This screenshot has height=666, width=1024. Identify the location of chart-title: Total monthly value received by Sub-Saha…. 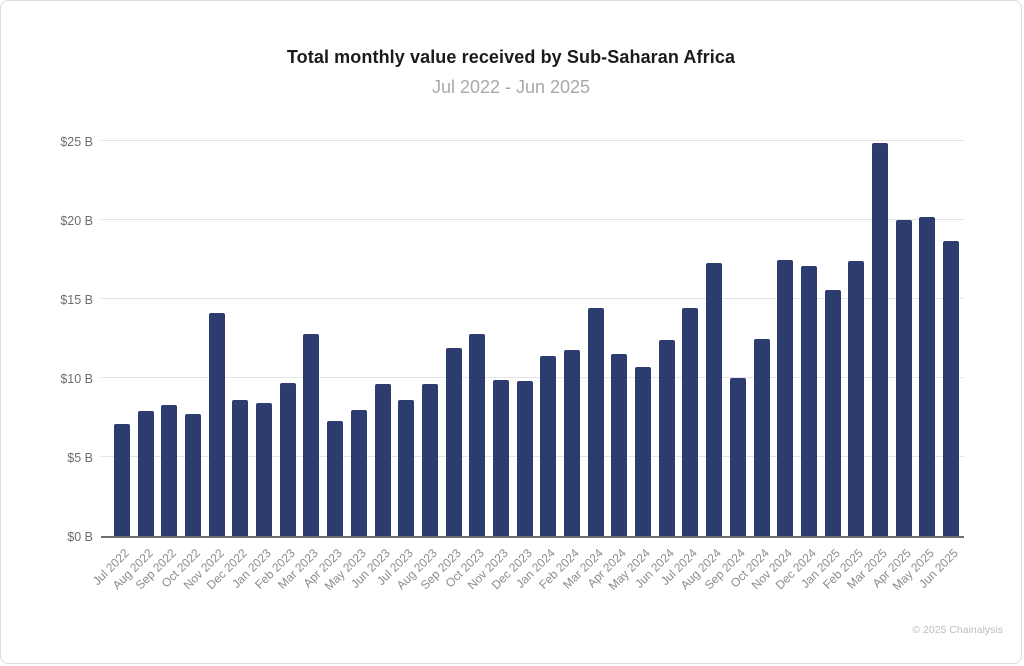
(511, 57).